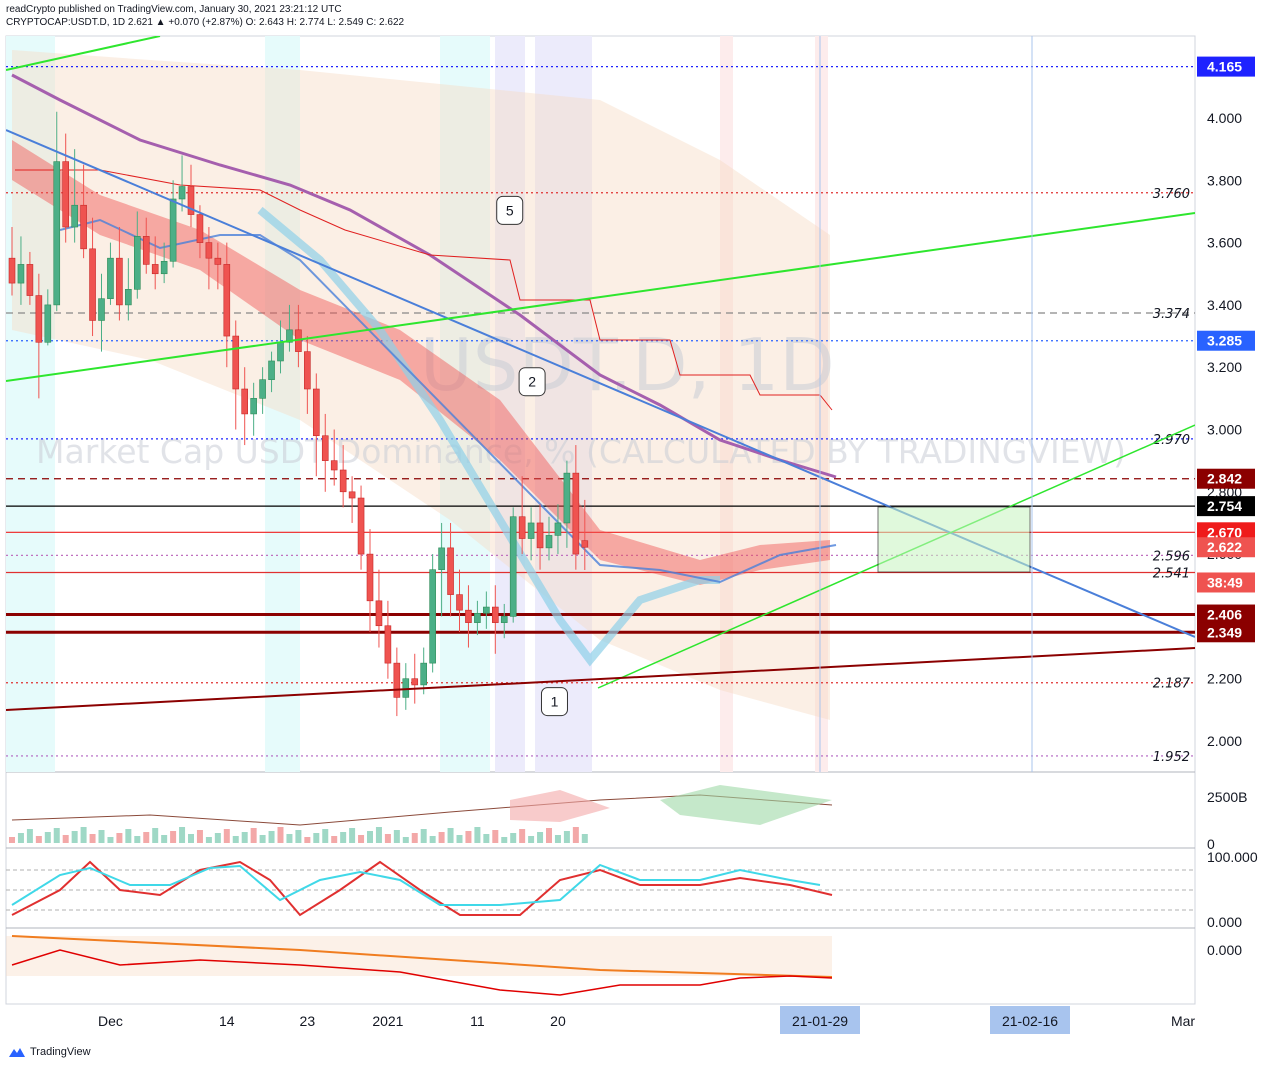 Image resolution: width=1280 pixels, height=1068 pixels. I want to click on price-badge-2.842: 2.842, so click(1224, 479).